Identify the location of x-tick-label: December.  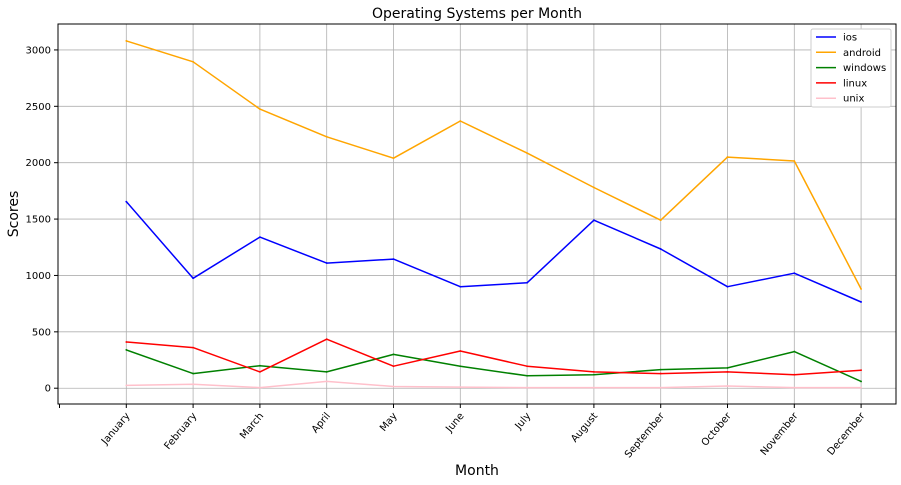
(847, 433).